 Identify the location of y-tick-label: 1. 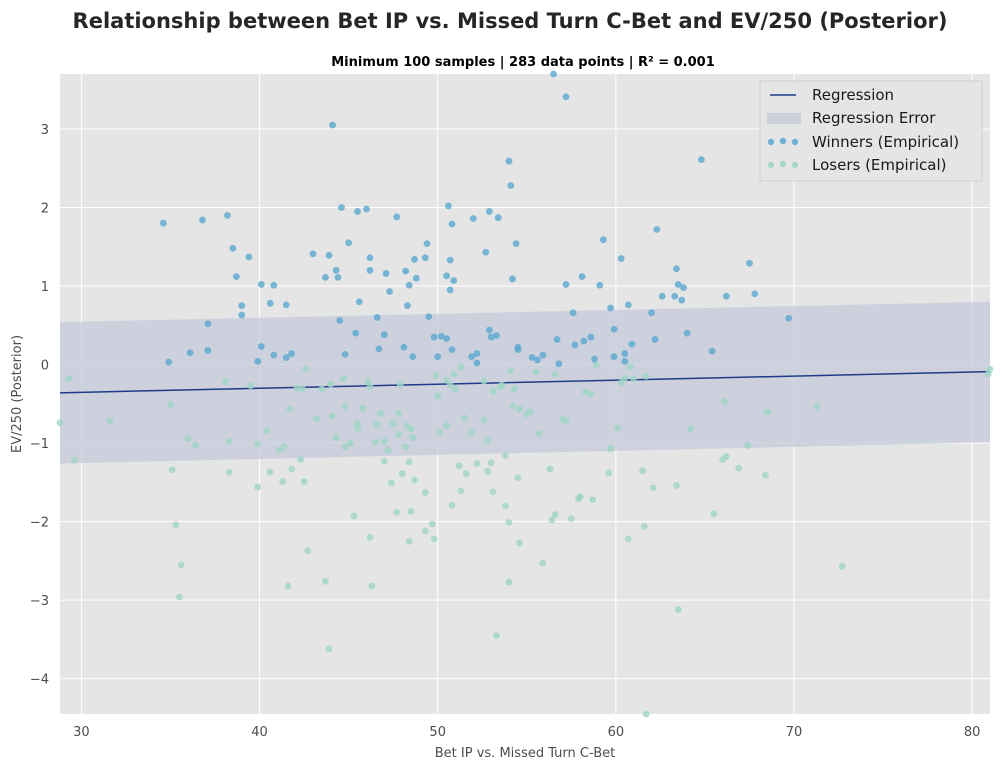
(45, 287).